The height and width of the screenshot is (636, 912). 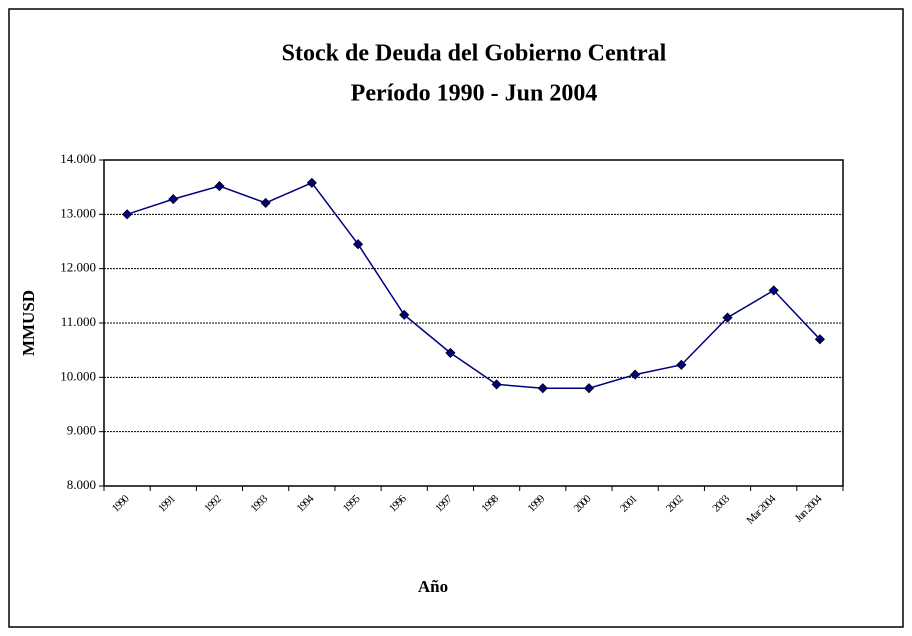 What do you see at coordinates (78, 321) in the screenshot?
I see `y-tick-label: 11.000` at bounding box center [78, 321].